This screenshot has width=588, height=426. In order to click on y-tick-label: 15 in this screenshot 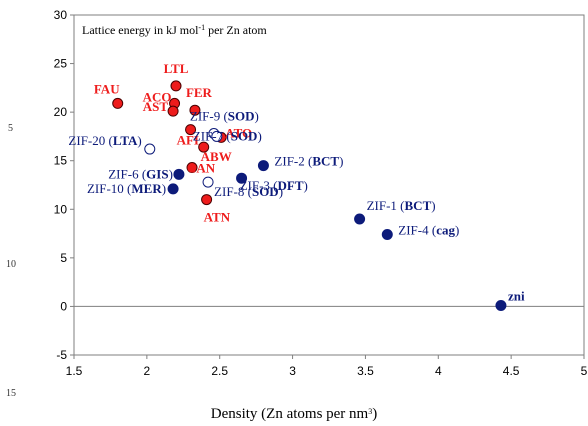, I will do `click(61, 161)`.